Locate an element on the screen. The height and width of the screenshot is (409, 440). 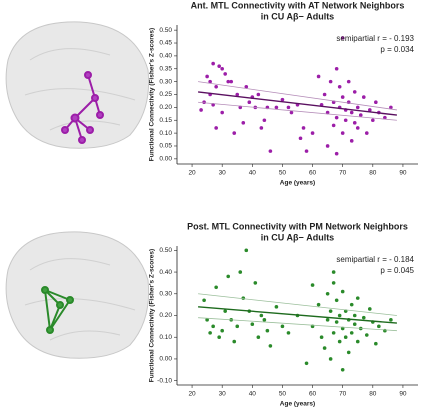
annotation: p = 0.045 is located at coordinates (397, 270).